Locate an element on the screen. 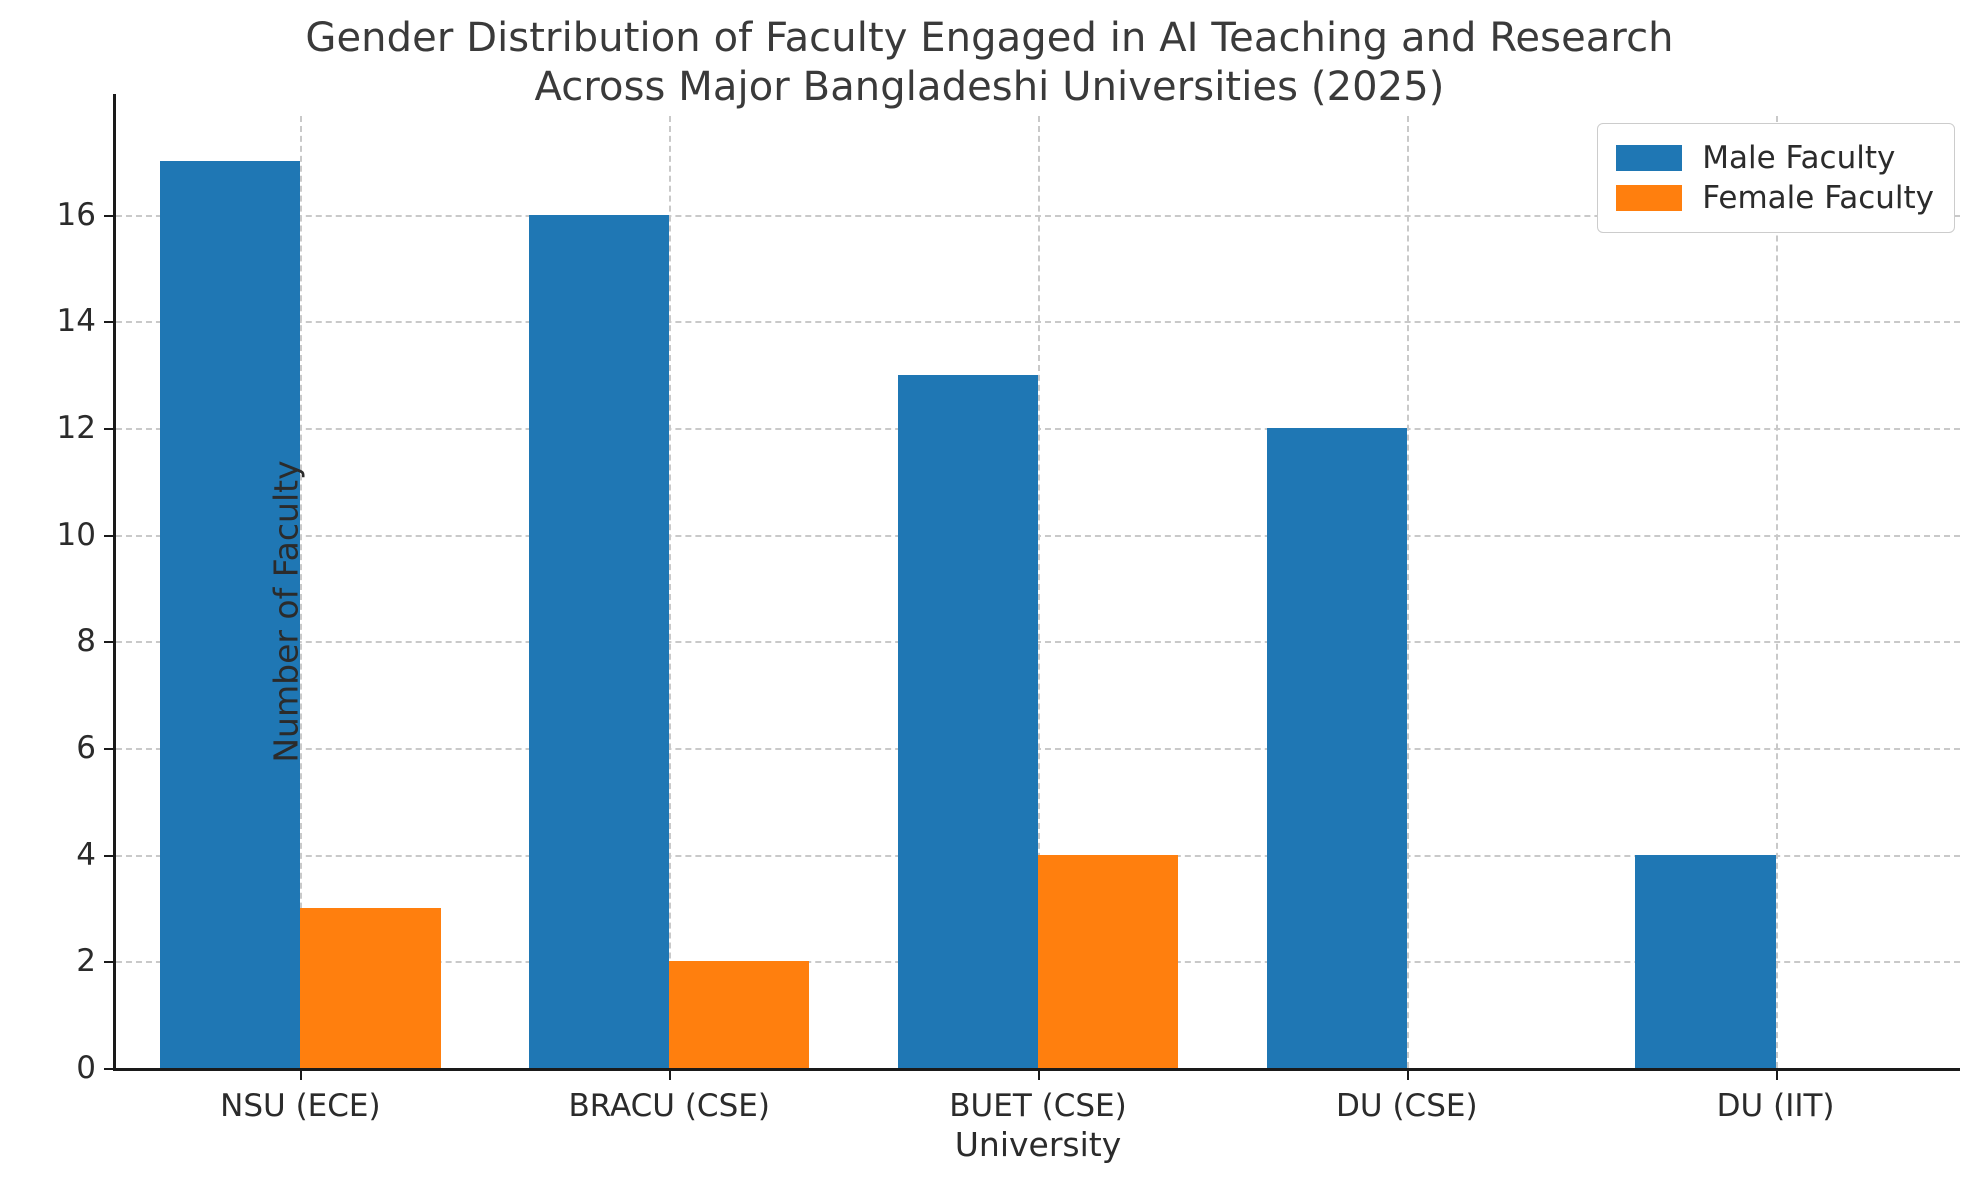 The image size is (1979, 1179). x-axis-tick-label: NSU (ECE) is located at coordinates (300, 1106).